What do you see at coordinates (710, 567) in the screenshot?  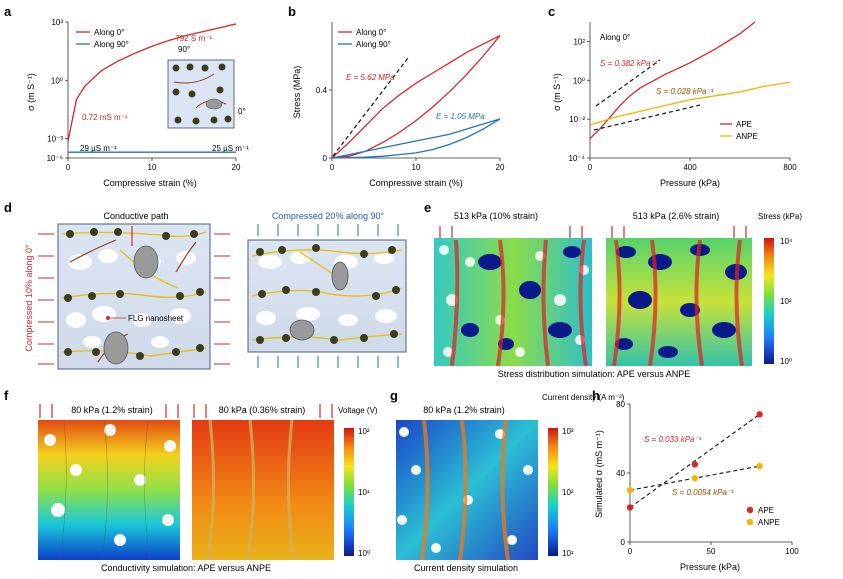 I see `h-xlabel: Pressure (kPa)` at bounding box center [710, 567].